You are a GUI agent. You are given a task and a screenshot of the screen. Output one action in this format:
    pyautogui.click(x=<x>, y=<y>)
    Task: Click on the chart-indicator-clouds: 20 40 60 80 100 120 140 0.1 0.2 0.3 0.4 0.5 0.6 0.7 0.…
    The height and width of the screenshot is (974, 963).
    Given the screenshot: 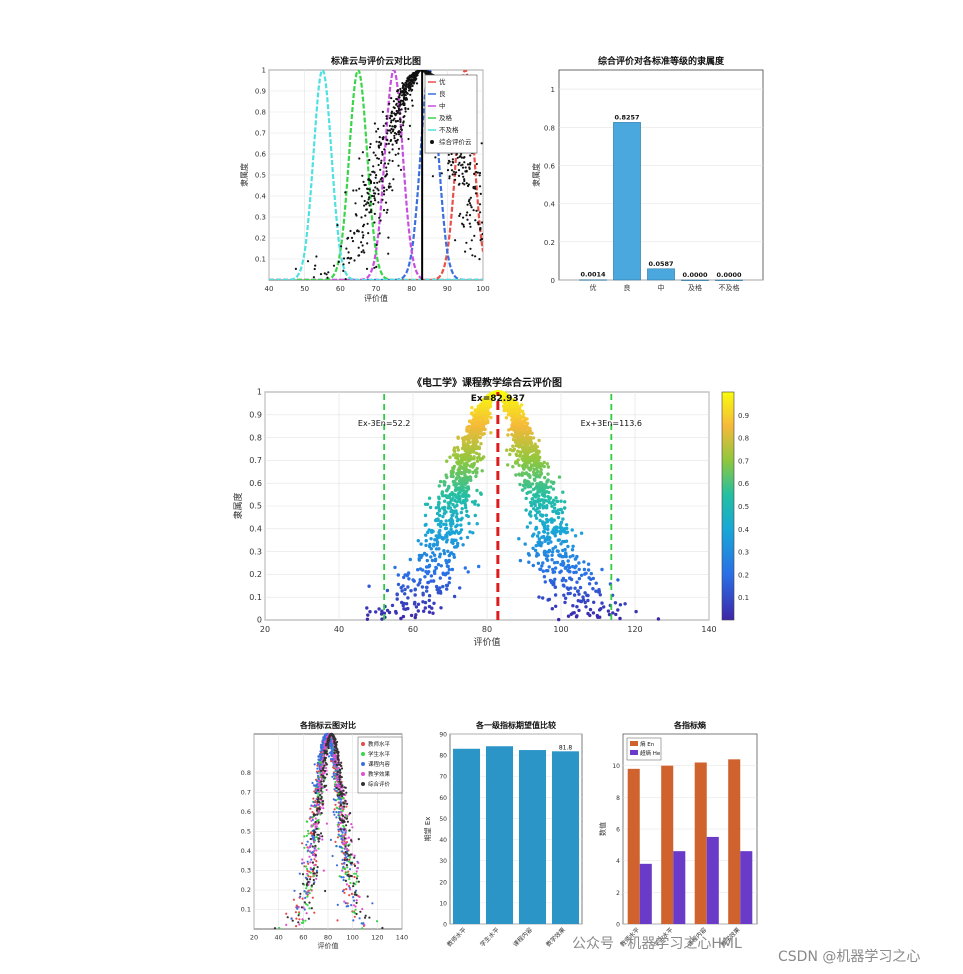 What is the action you would take?
    pyautogui.click(x=320, y=832)
    